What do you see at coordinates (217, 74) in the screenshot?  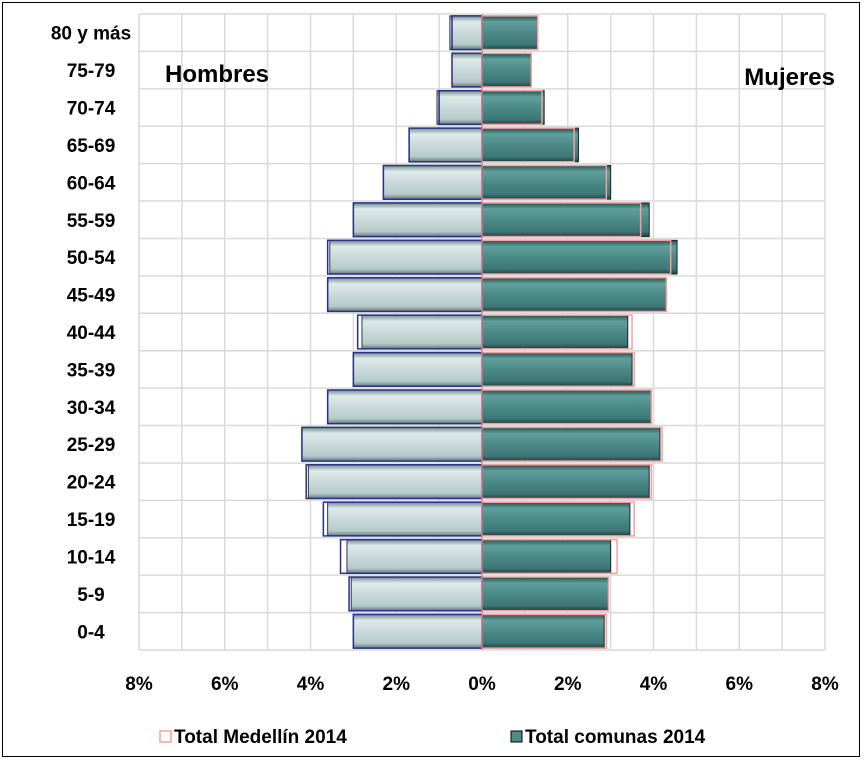 I see `hombres-label: Hombres` at bounding box center [217, 74].